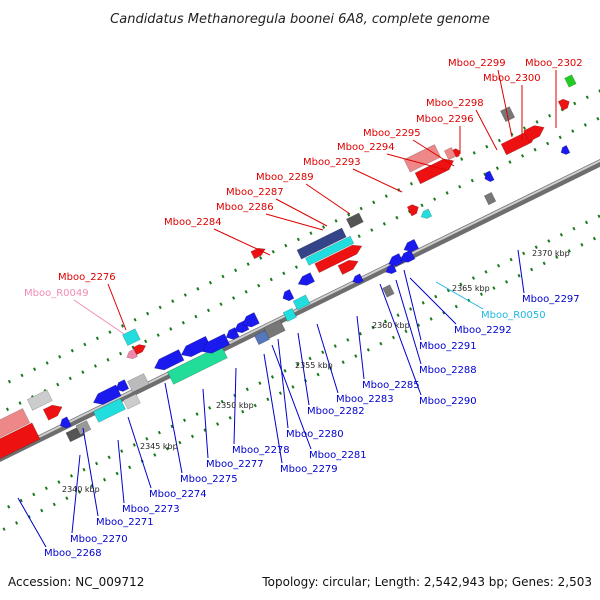  What do you see at coordinates (448, 346) in the screenshot?
I see `gene-label: Mboo_2291` at bounding box center [448, 346].